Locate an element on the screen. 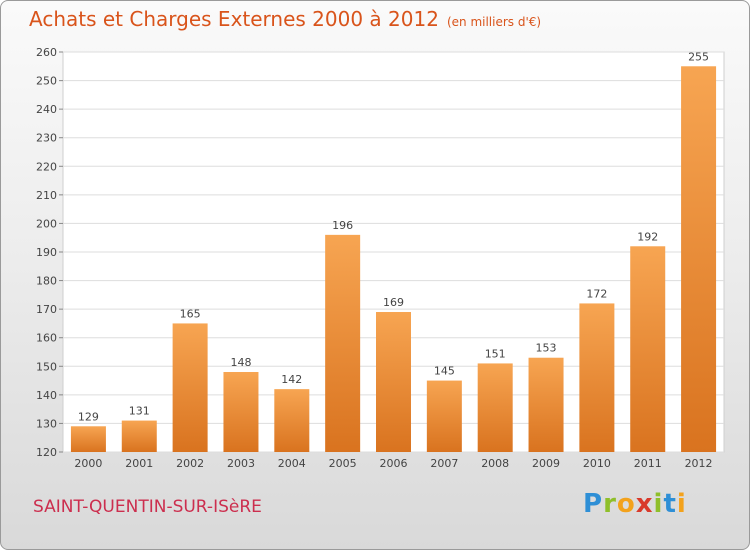 The height and width of the screenshot is (550, 750). x-tick-label: 2006 is located at coordinates (394, 463).